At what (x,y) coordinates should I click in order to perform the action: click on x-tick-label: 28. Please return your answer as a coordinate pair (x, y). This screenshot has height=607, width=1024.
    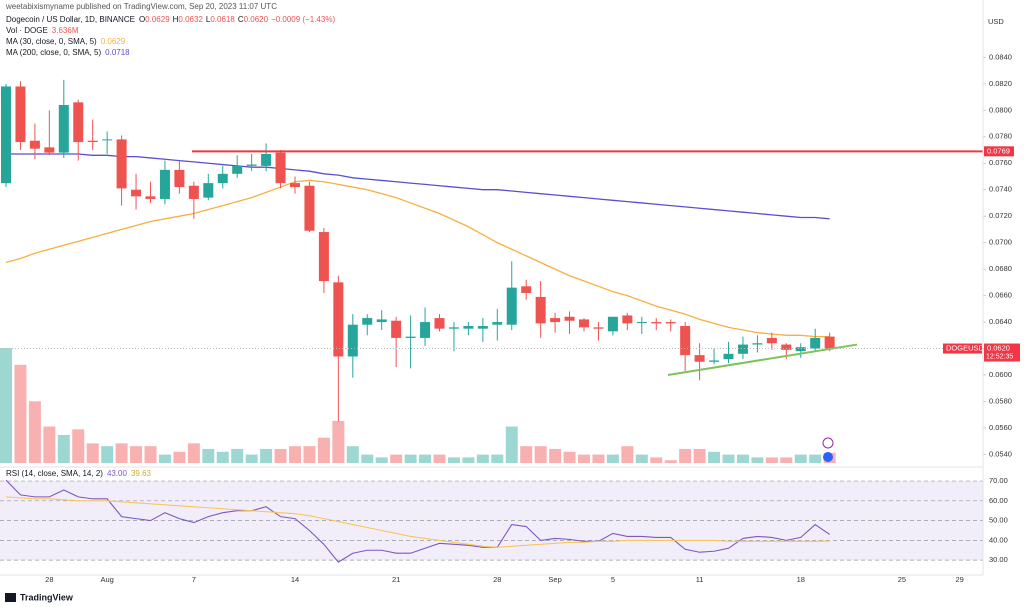
    Looking at the image, I should click on (49, 579).